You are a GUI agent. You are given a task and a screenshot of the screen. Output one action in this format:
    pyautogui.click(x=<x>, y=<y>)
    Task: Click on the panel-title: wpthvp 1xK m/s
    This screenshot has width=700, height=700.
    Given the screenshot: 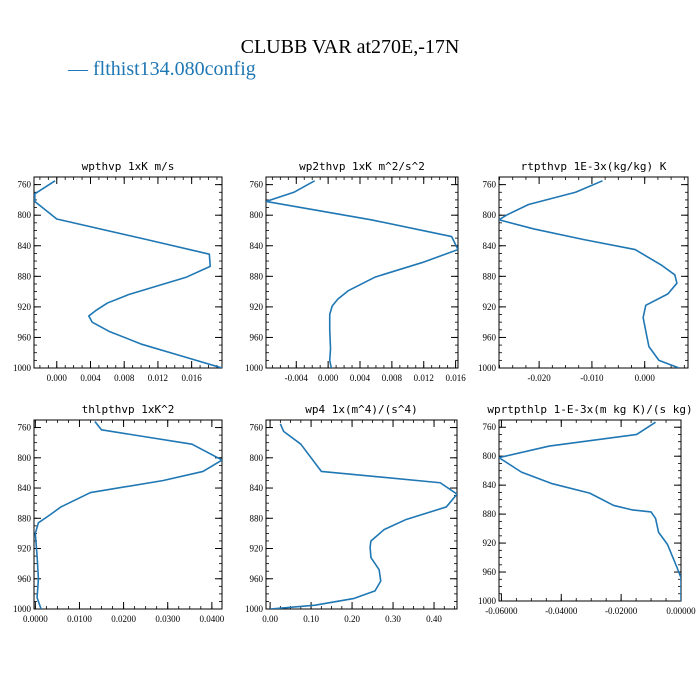 What is the action you would take?
    pyautogui.click(x=128, y=166)
    